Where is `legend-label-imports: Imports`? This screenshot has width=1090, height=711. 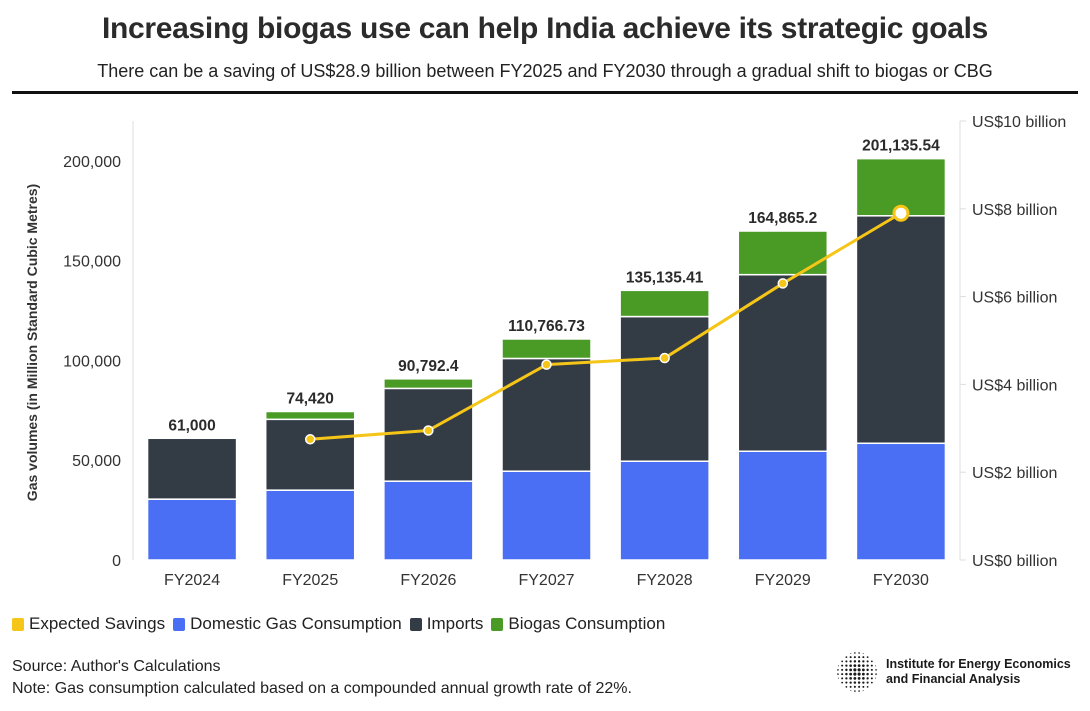
legend-label-imports: Imports is located at coordinates (455, 623).